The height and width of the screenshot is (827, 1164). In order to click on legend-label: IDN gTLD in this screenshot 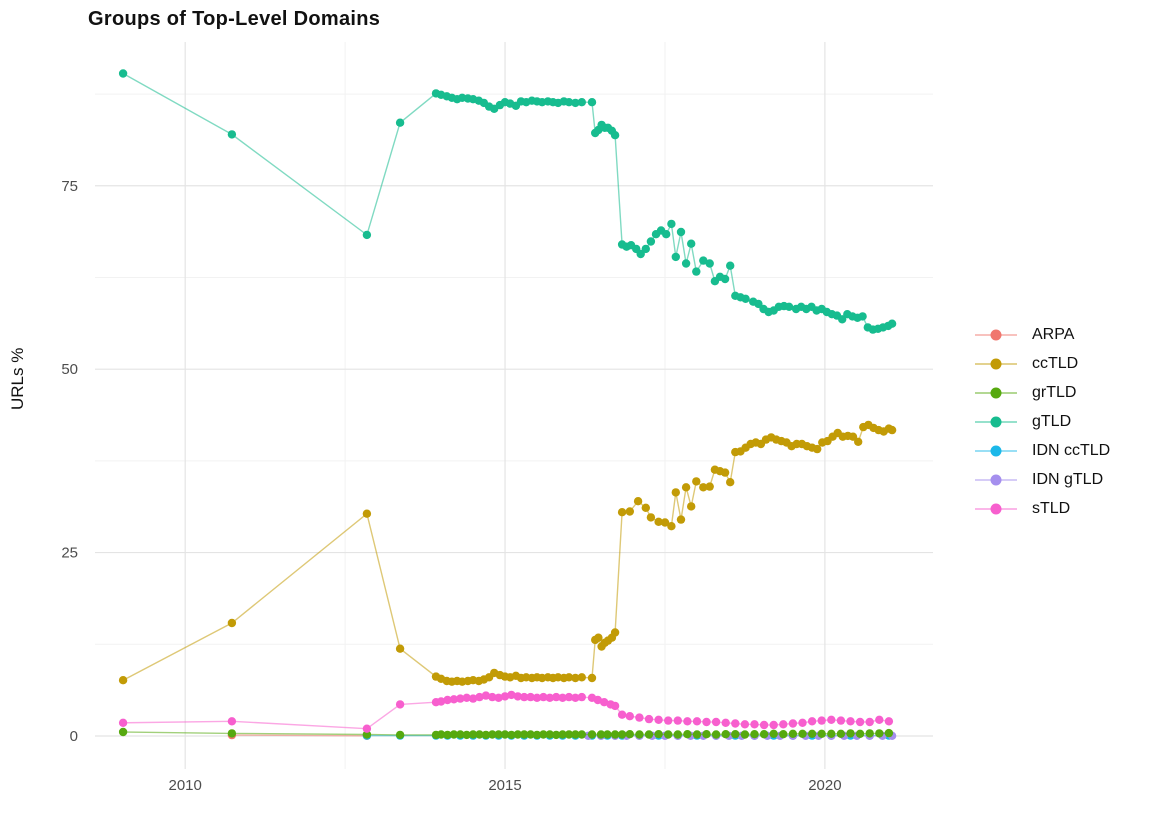, I will do `click(1068, 479)`.